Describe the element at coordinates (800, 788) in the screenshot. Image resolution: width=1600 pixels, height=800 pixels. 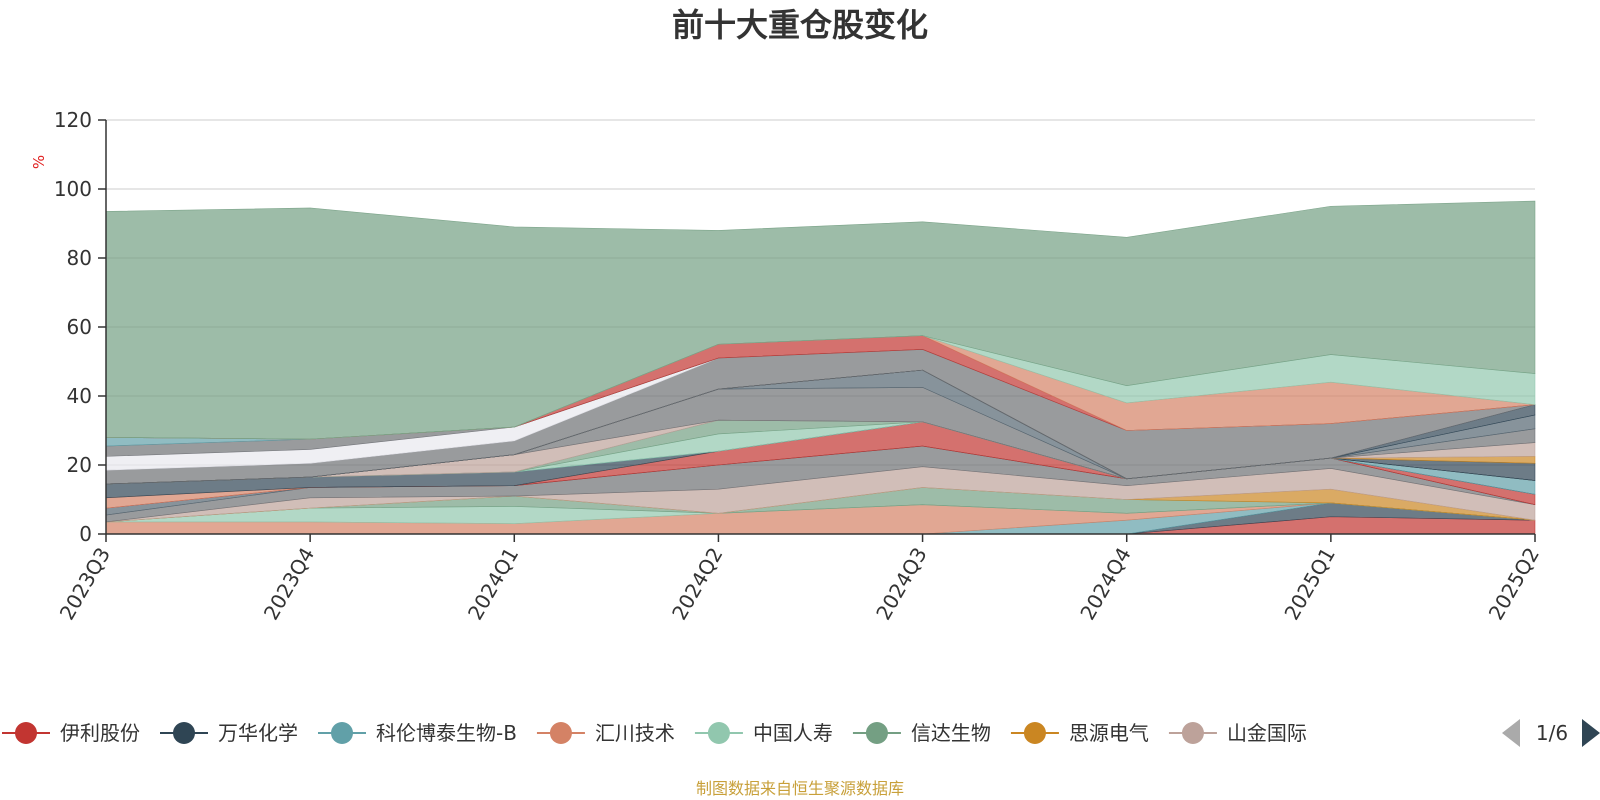
I see `source-note: 制图数据来自恒生聚源数据库` at that location.